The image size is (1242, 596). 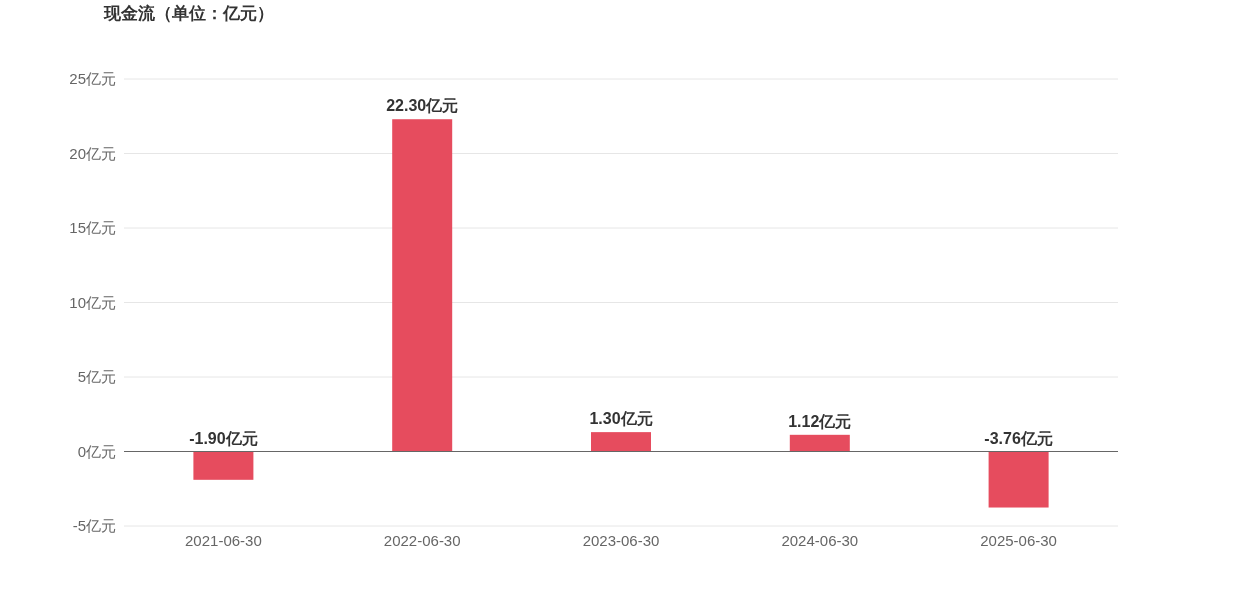 What do you see at coordinates (820, 421) in the screenshot?
I see `data-label: 1.12亿元` at bounding box center [820, 421].